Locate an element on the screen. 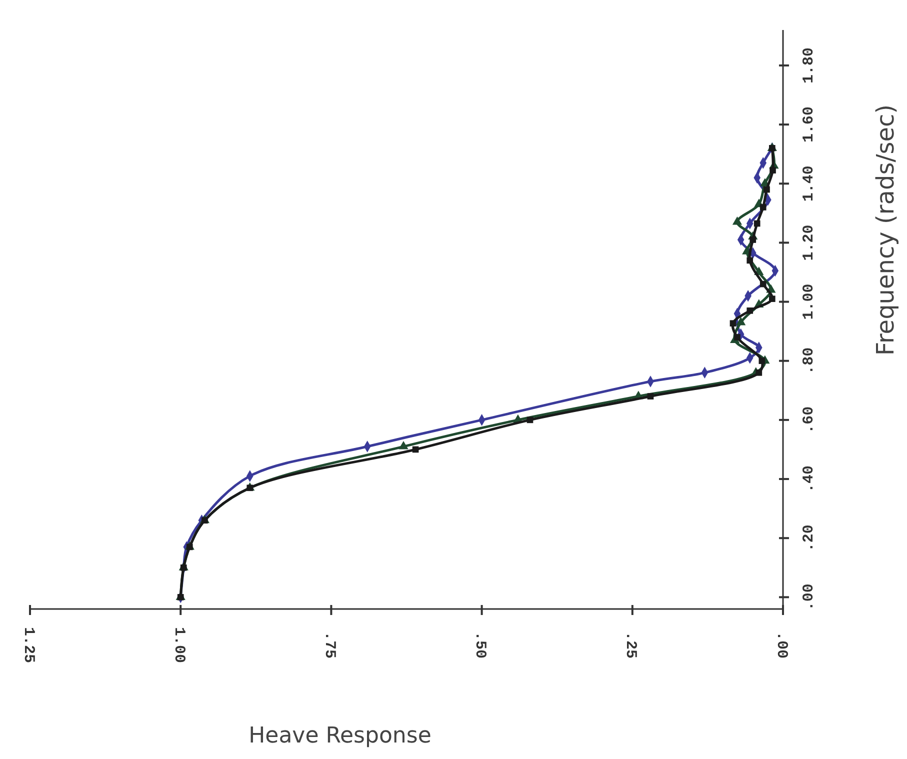 The image size is (907, 759). x-tick-label: 1.25 is located at coordinates (28, 645).